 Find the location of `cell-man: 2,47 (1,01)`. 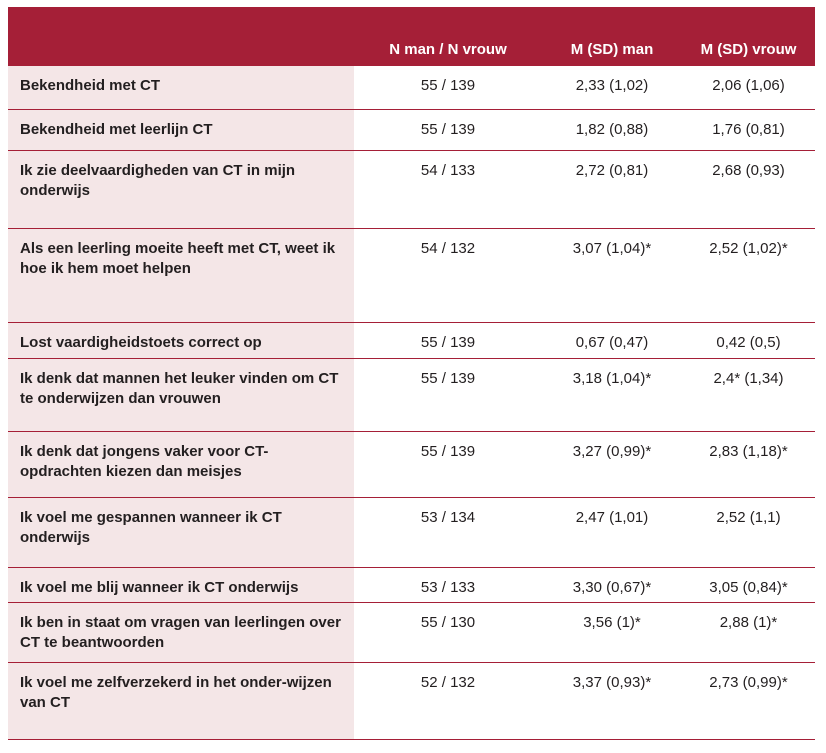

cell-man: 2,47 (1,01) is located at coordinates (612, 517).